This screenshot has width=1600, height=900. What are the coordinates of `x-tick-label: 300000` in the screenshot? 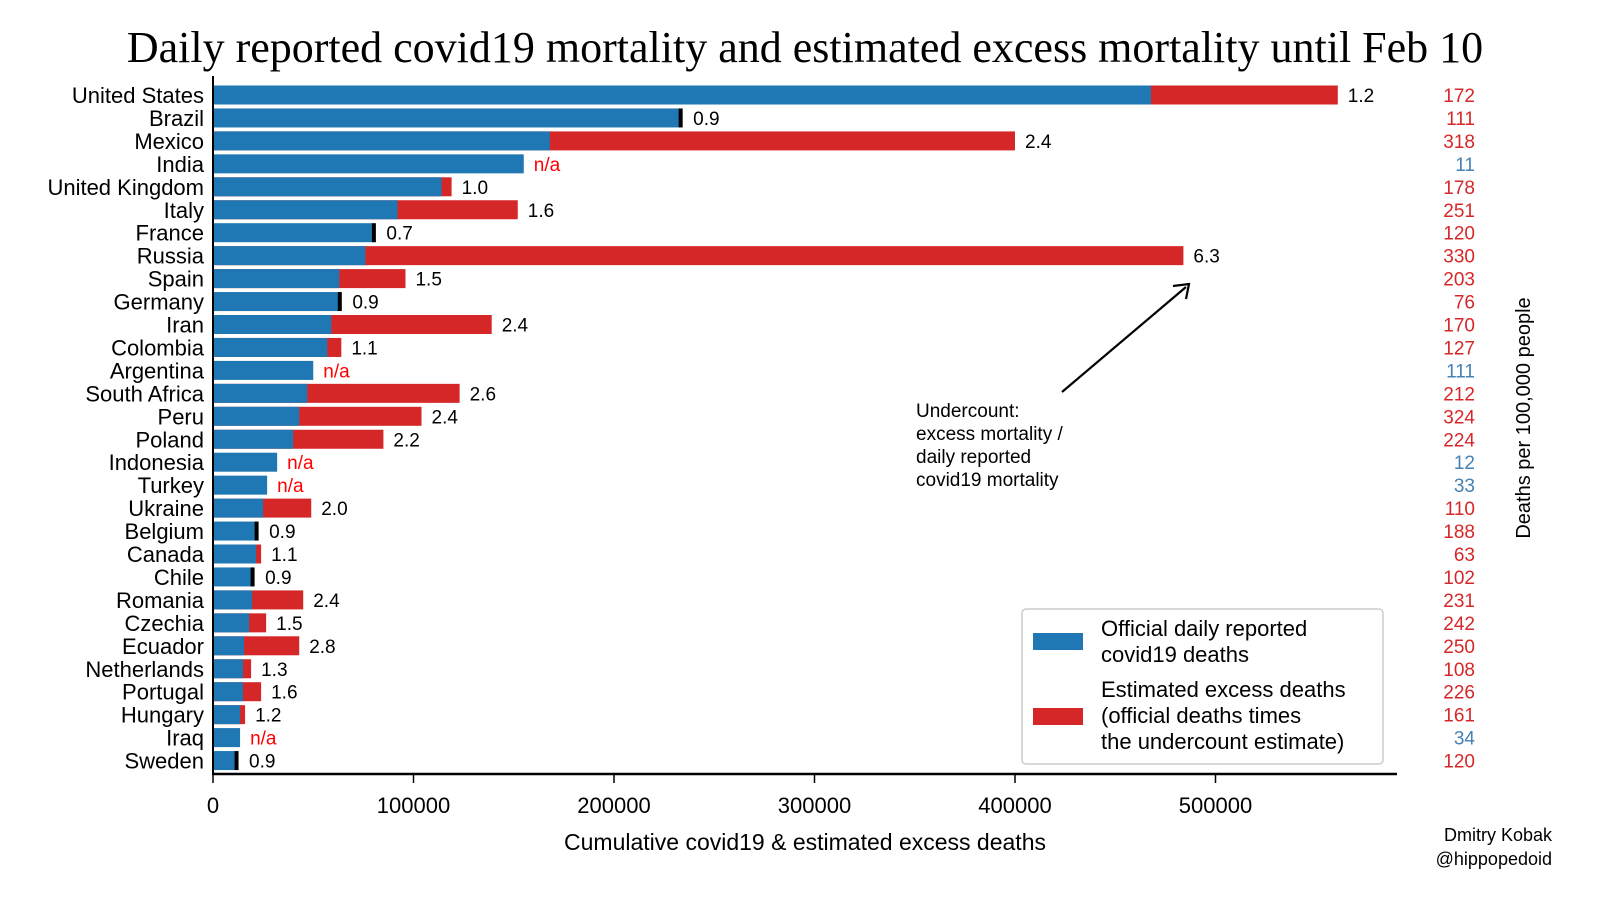 It's located at (814, 805).